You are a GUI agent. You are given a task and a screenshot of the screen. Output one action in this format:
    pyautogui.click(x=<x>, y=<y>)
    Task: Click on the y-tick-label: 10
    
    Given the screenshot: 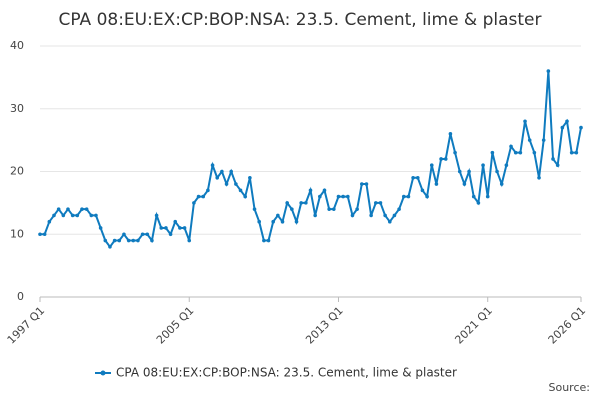 What is the action you would take?
    pyautogui.click(x=17, y=233)
    